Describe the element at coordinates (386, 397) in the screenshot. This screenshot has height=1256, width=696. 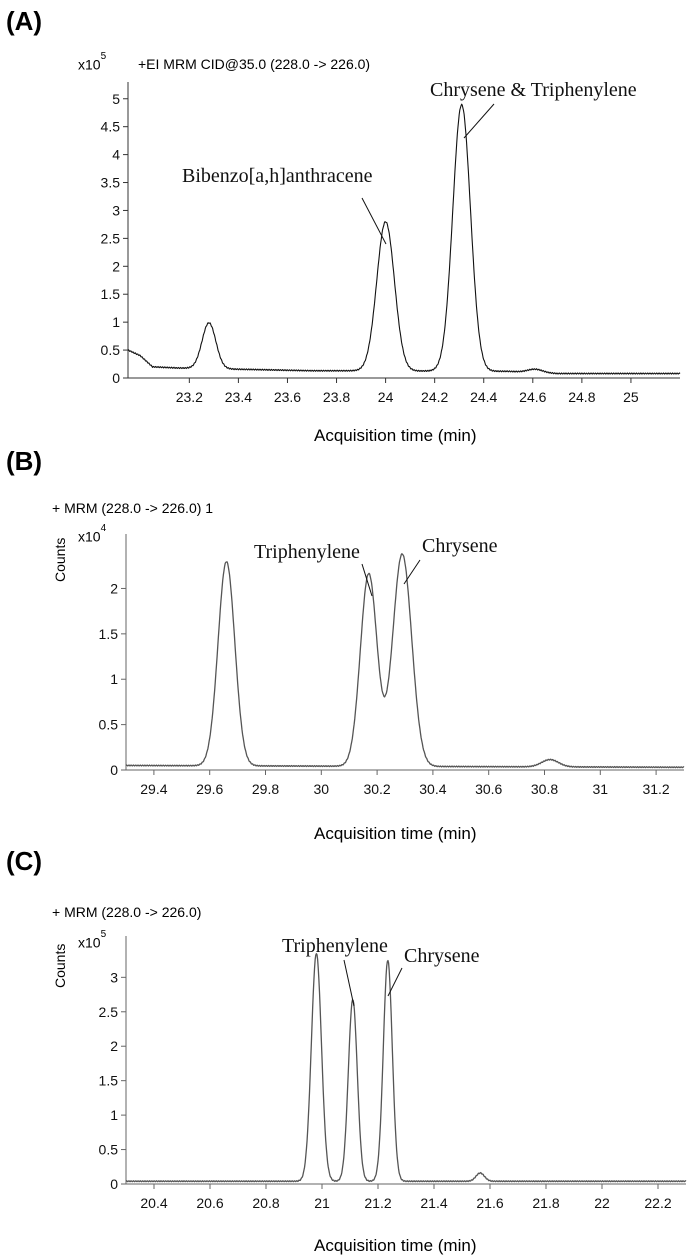
I see `x-tick-label: 24` at that location.